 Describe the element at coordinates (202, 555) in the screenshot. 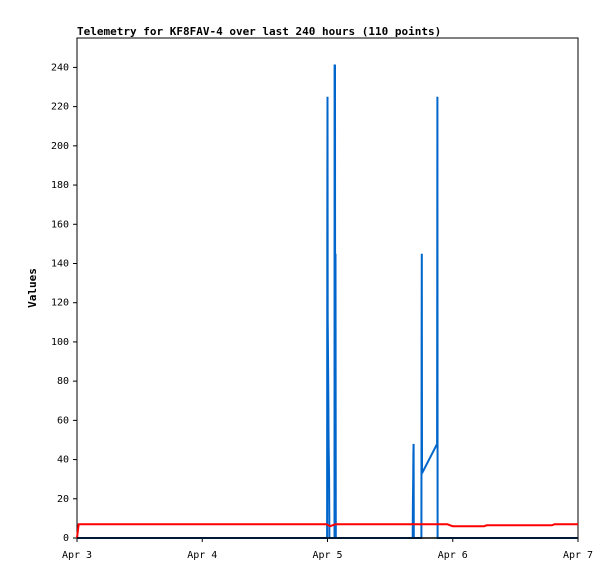

I see `x-tick-label: Apr 4` at that location.